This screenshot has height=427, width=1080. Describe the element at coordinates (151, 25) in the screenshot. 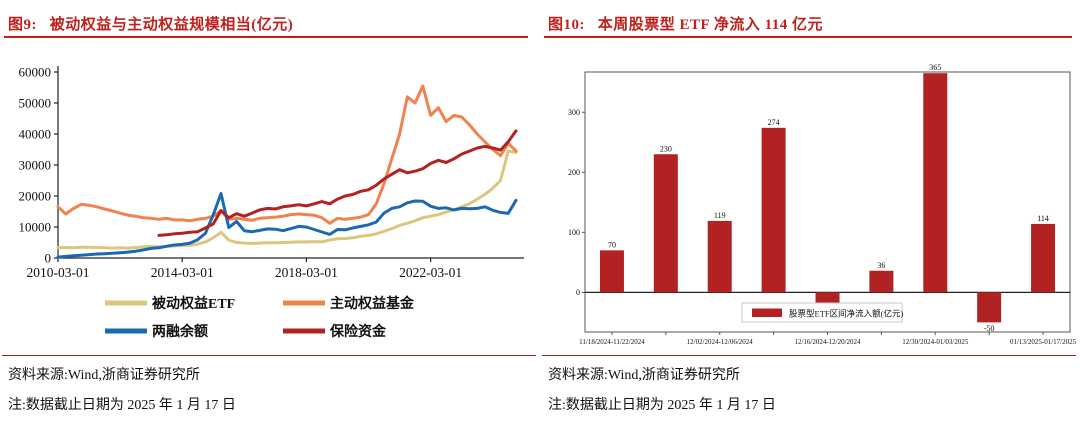

I see `figure9-title: 图9: 被动权益与主动权益规模相当(亿元)` at that location.